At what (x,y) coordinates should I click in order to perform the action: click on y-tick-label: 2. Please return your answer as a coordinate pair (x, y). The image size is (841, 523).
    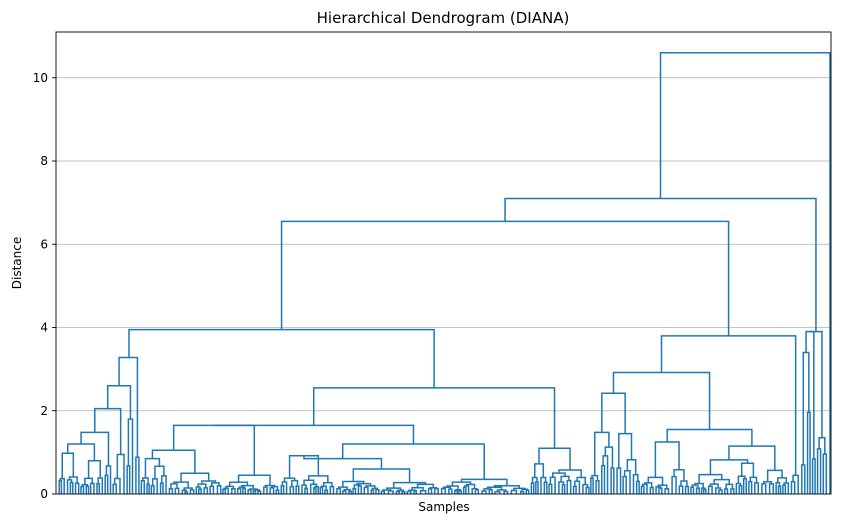
    Looking at the image, I should click on (44, 411).